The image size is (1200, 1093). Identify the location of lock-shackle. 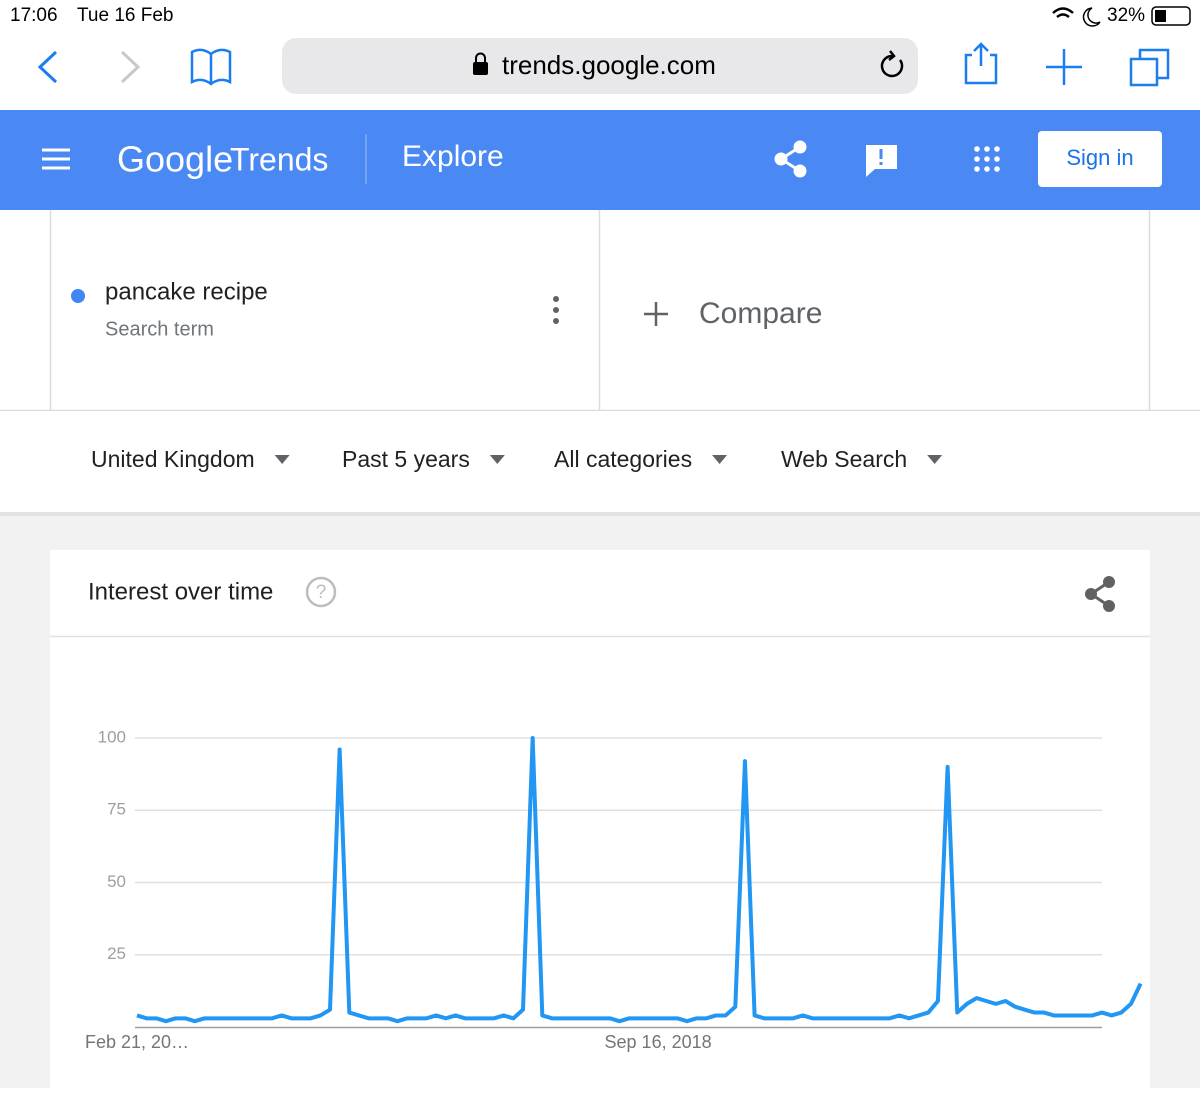
(480, 57).